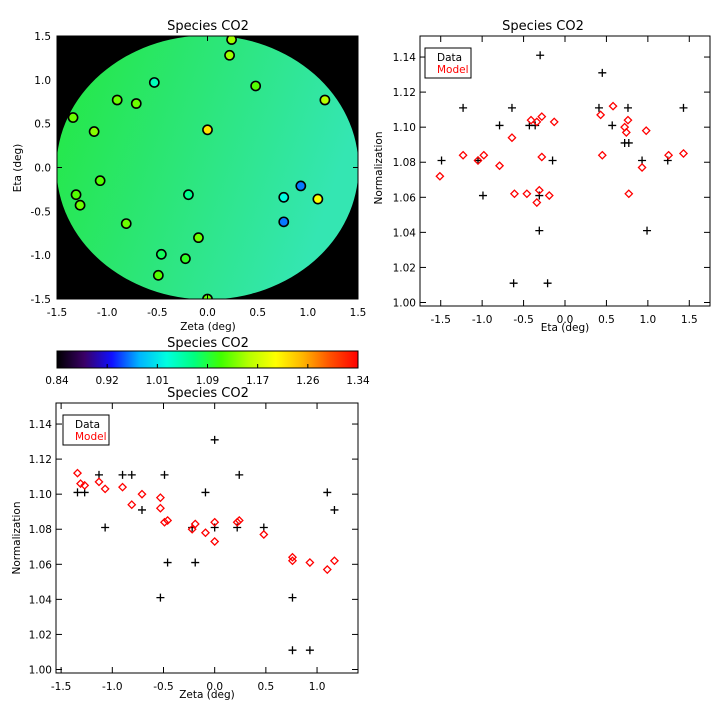  I want to click on colorbar-panel: Species CO2 0.84 0.92 1.01 1.09 1.17 1.26 1.34, so click(207, 361).